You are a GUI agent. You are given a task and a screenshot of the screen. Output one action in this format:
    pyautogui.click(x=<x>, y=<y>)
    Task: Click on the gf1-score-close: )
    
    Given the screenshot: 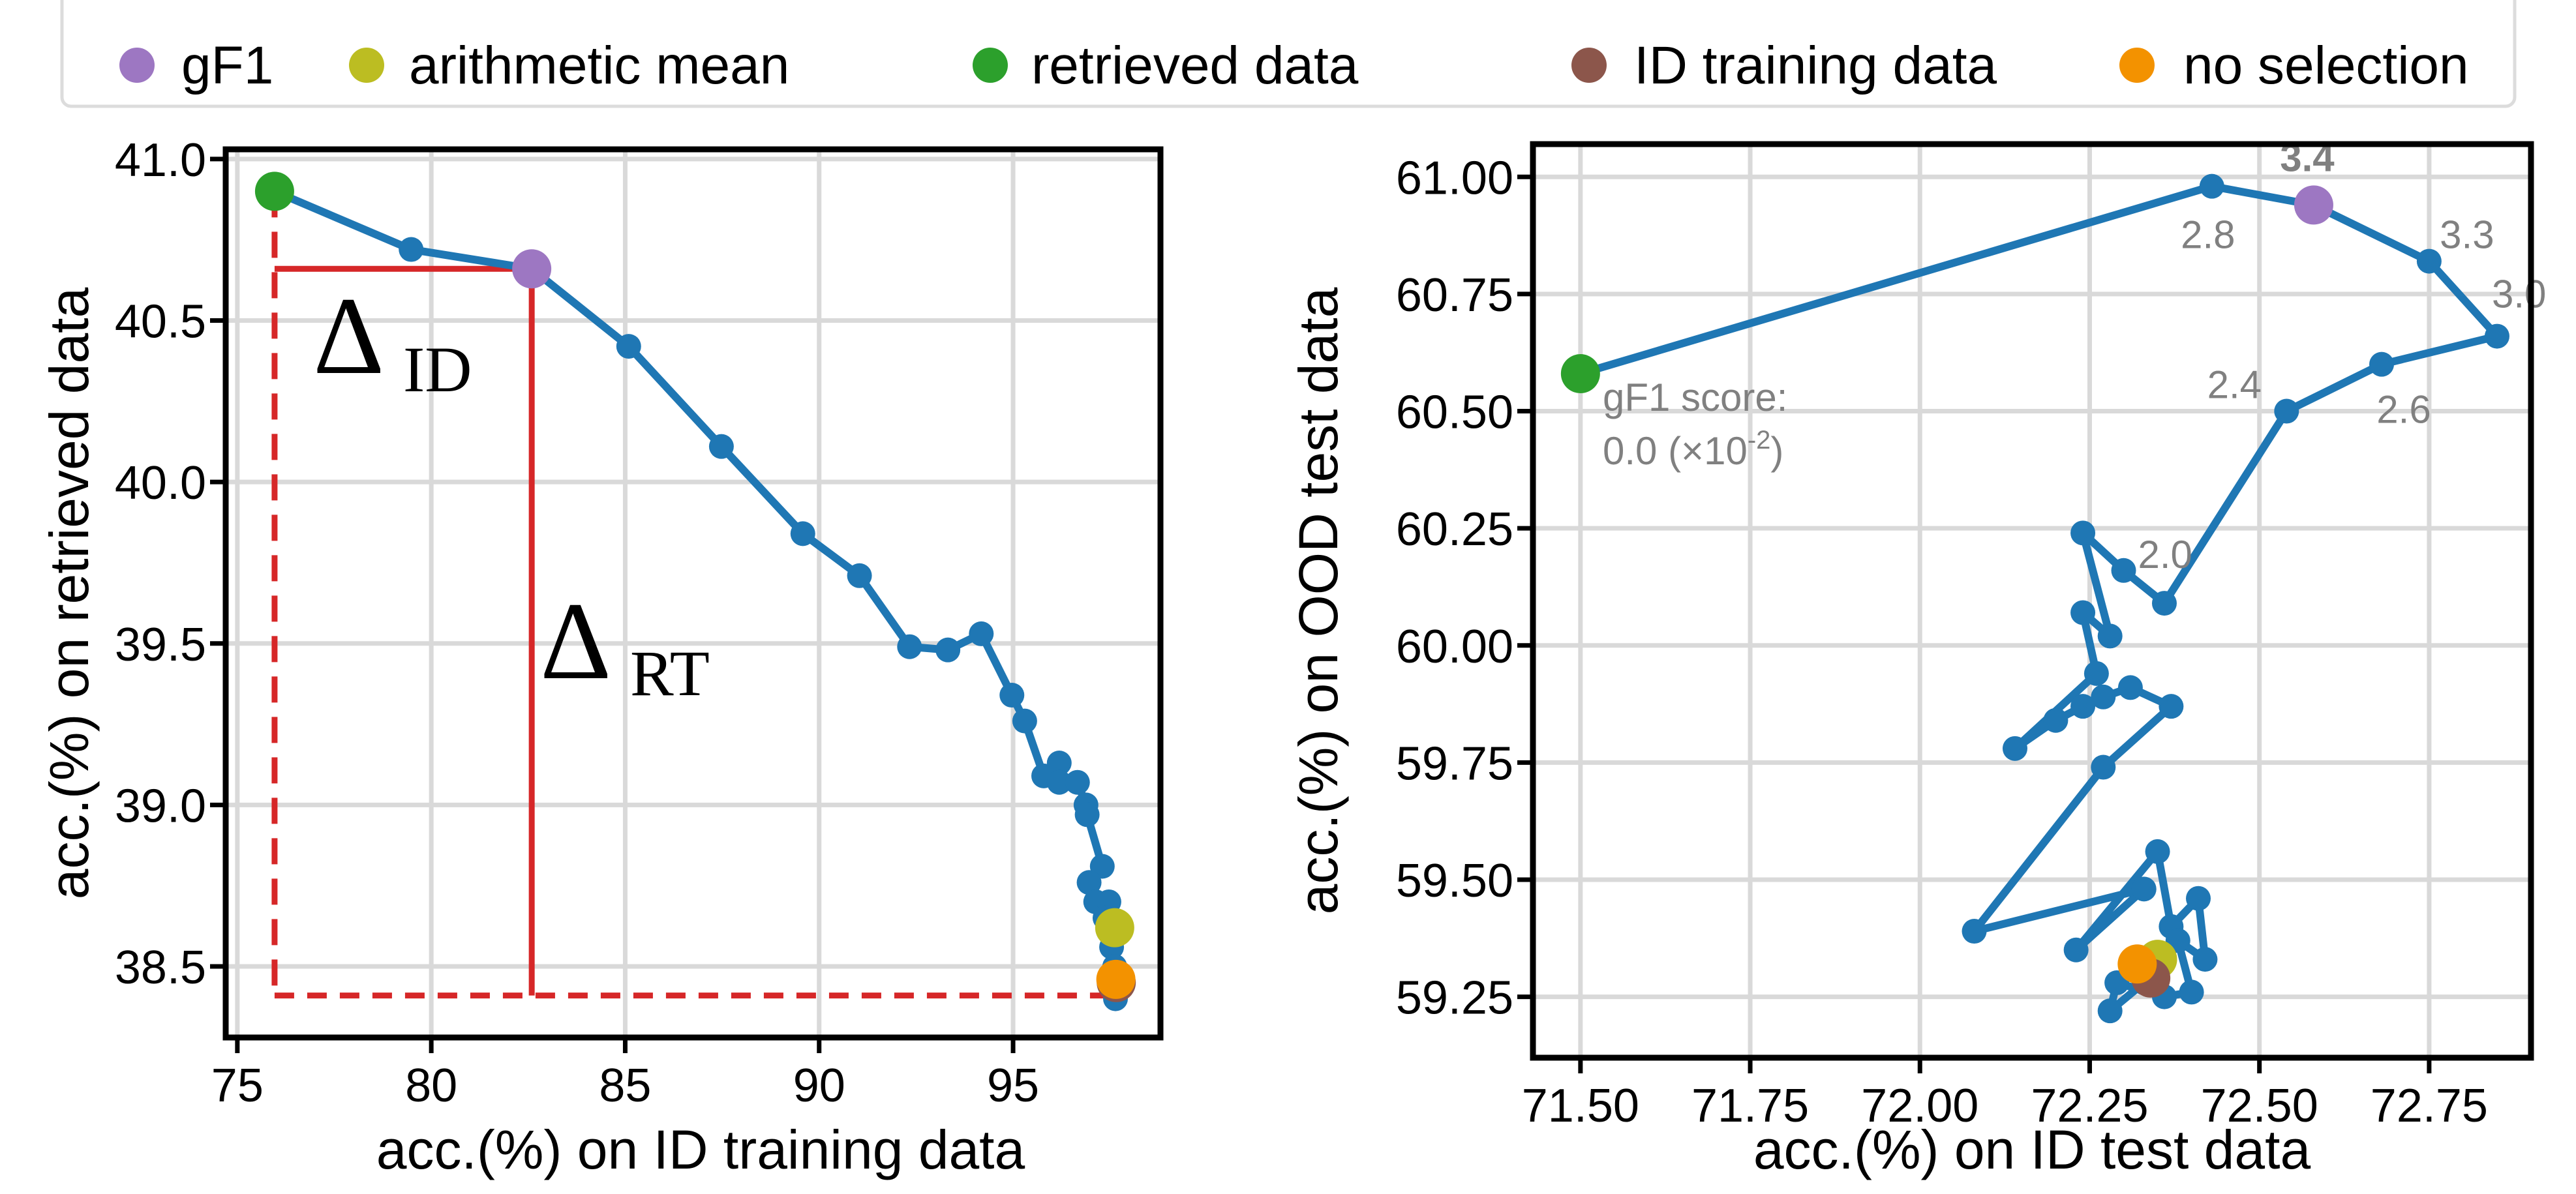 What is the action you would take?
    pyautogui.click(x=1777, y=451)
    